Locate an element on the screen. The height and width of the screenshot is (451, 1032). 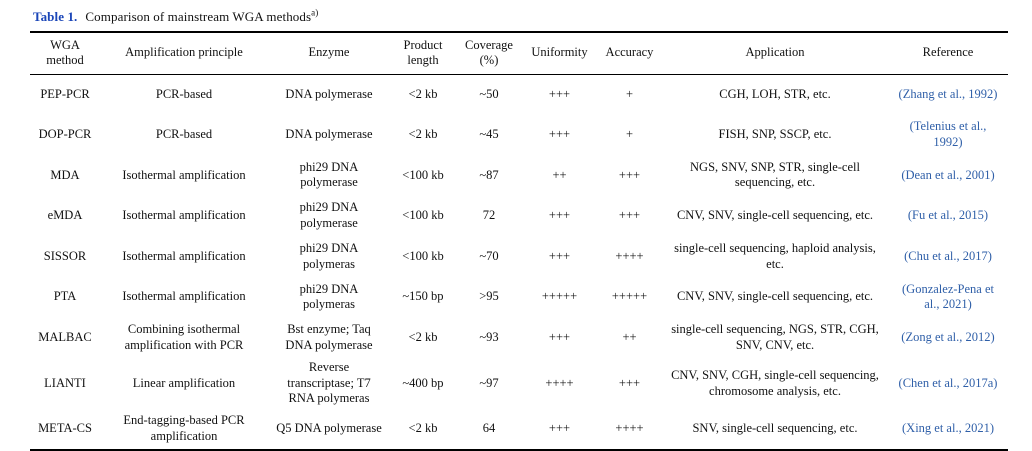
reference-link: (Chu et al., 2017) is located at coordinates (948, 255).